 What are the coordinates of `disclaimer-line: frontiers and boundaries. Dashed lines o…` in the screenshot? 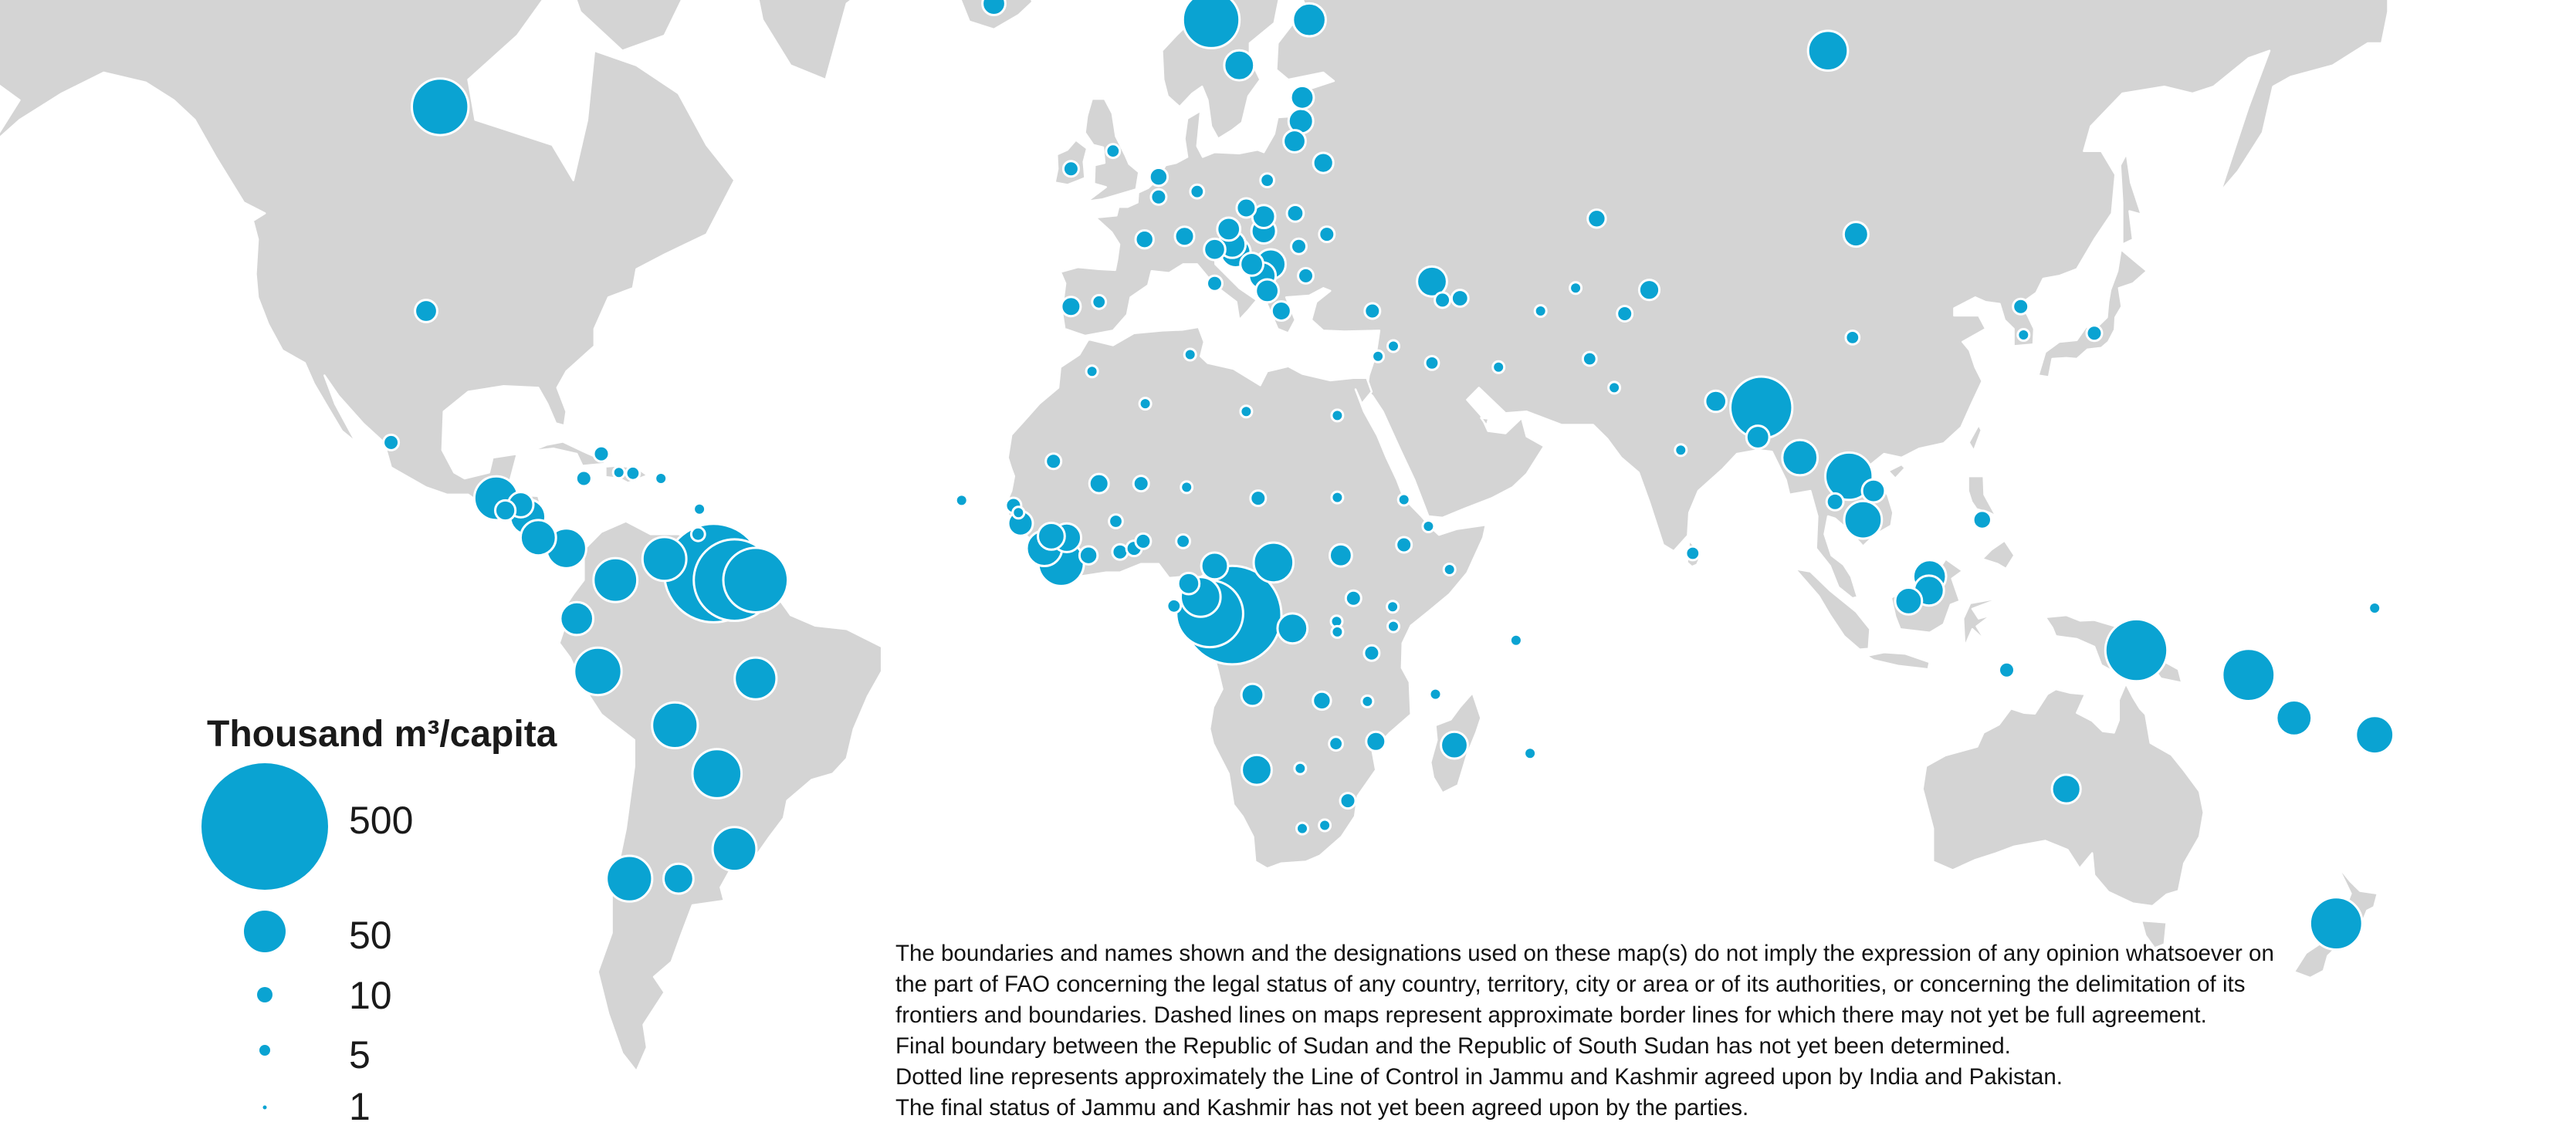 It's located at (1551, 1015).